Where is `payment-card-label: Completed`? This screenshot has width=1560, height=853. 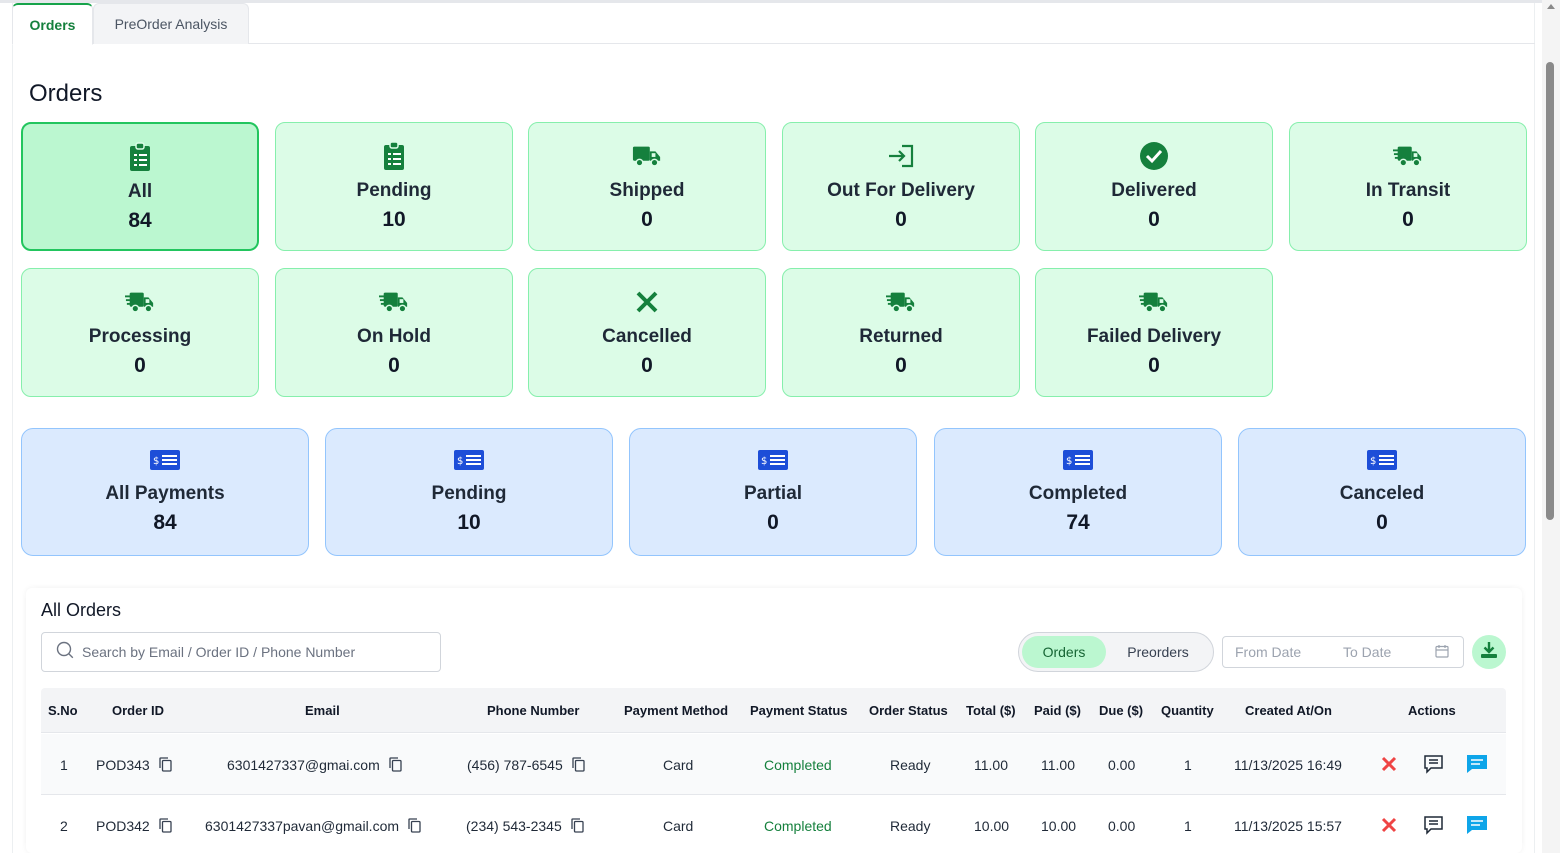
payment-card-label: Completed is located at coordinates (1078, 493).